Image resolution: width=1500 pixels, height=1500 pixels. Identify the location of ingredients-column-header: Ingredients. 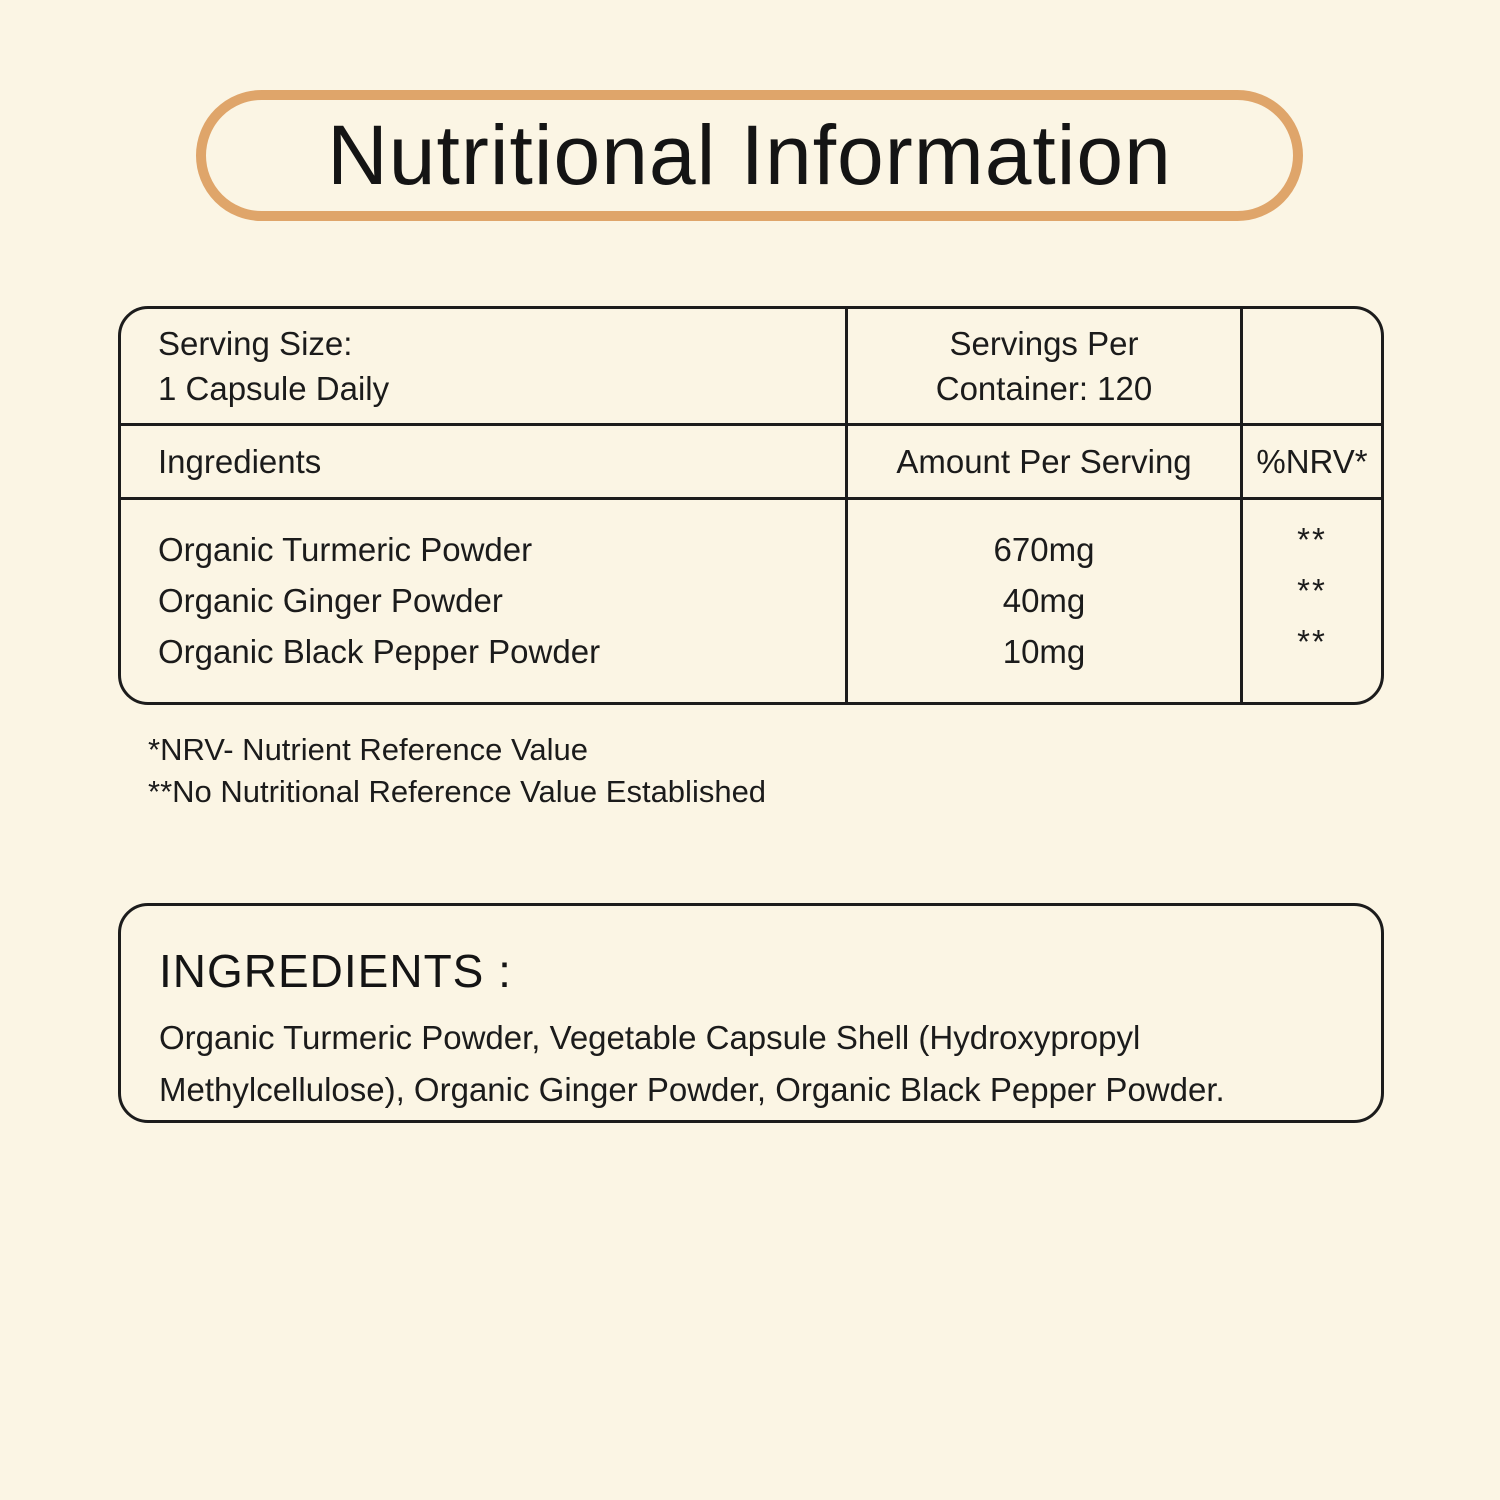
(484, 463).